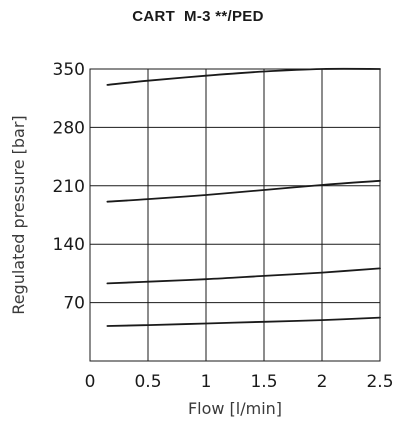  What do you see at coordinates (18, 214) in the screenshot?
I see `y-axis-label: Regulated pressure [bar]` at bounding box center [18, 214].